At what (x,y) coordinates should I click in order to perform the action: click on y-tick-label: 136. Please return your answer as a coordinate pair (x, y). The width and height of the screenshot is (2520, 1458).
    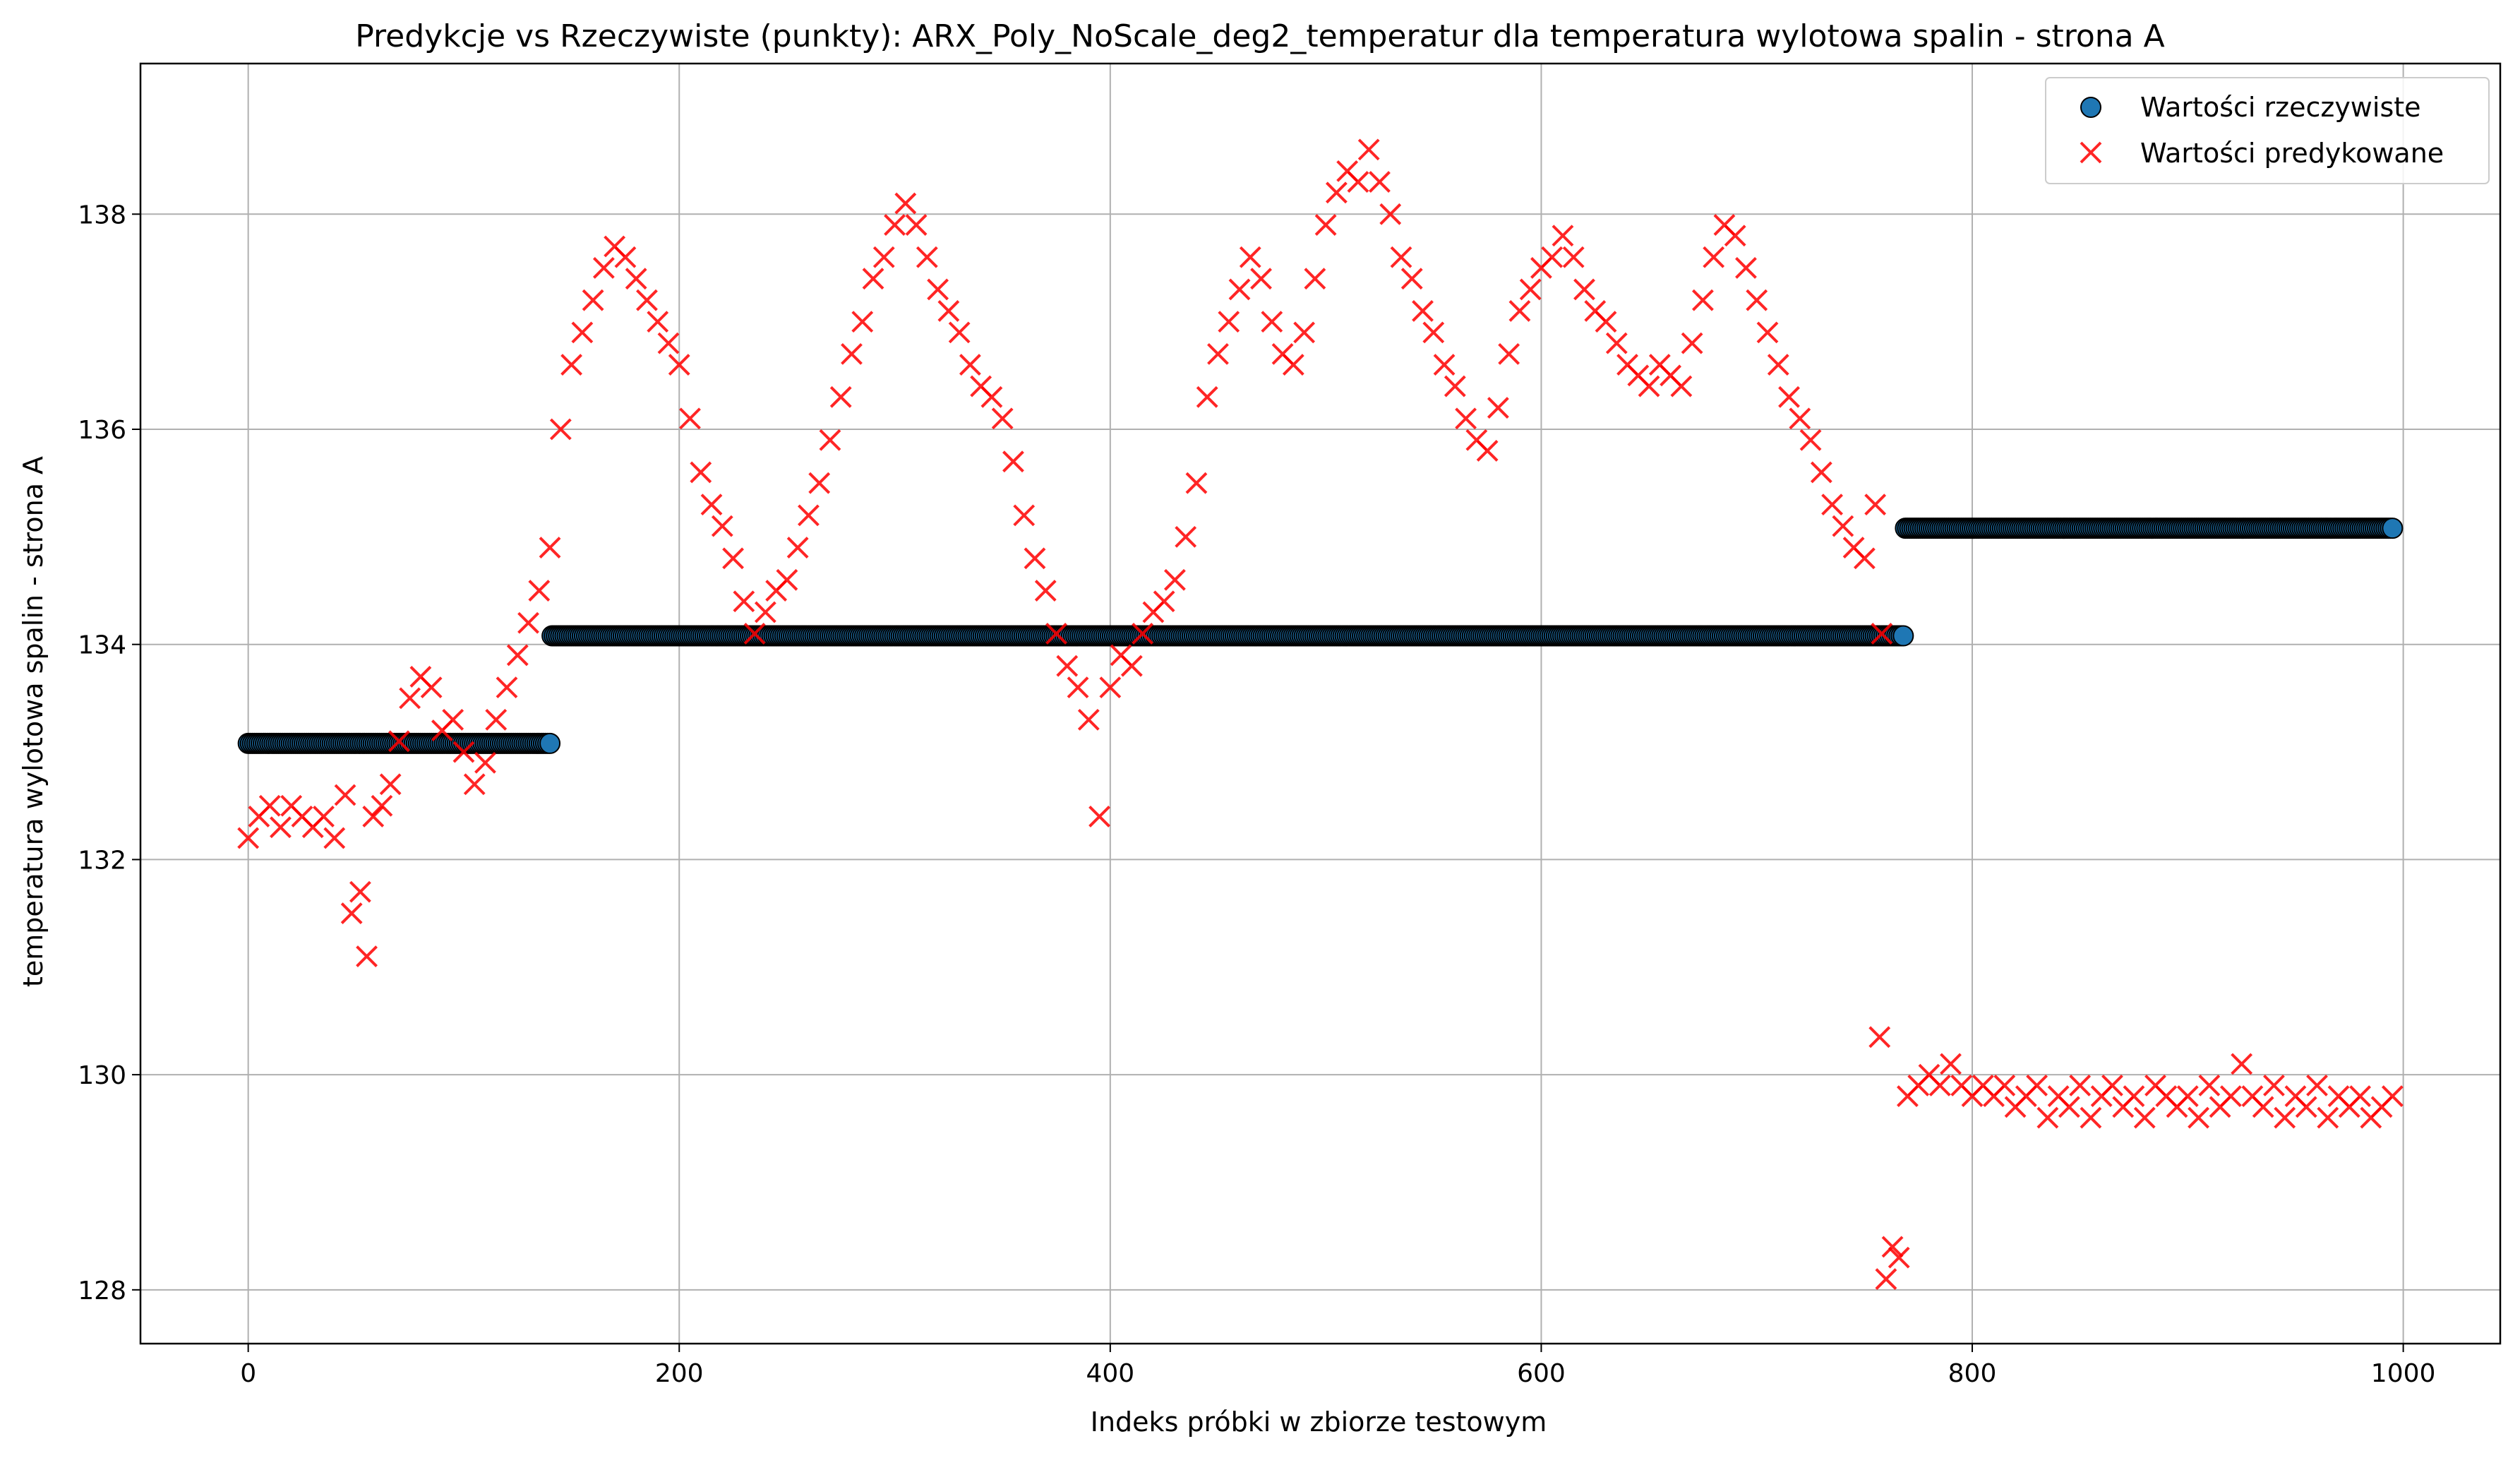
    Looking at the image, I should click on (102, 430).